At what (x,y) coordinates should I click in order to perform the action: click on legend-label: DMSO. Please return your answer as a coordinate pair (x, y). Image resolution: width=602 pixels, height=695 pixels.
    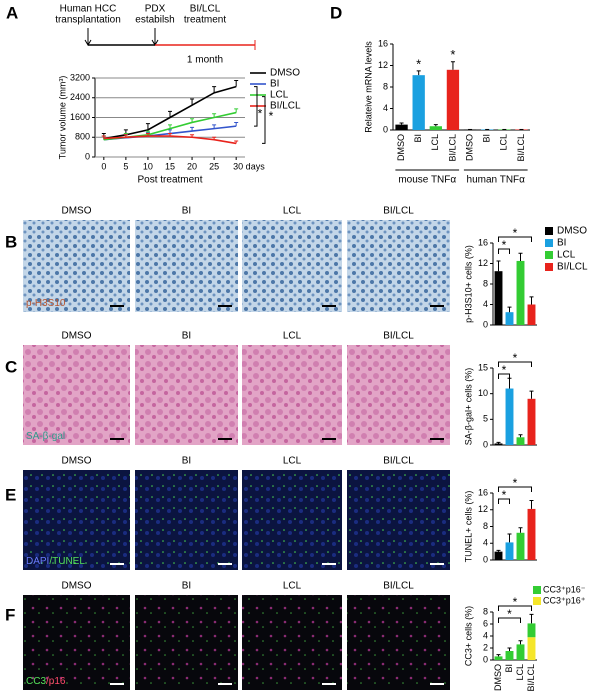
    Looking at the image, I should click on (285, 73).